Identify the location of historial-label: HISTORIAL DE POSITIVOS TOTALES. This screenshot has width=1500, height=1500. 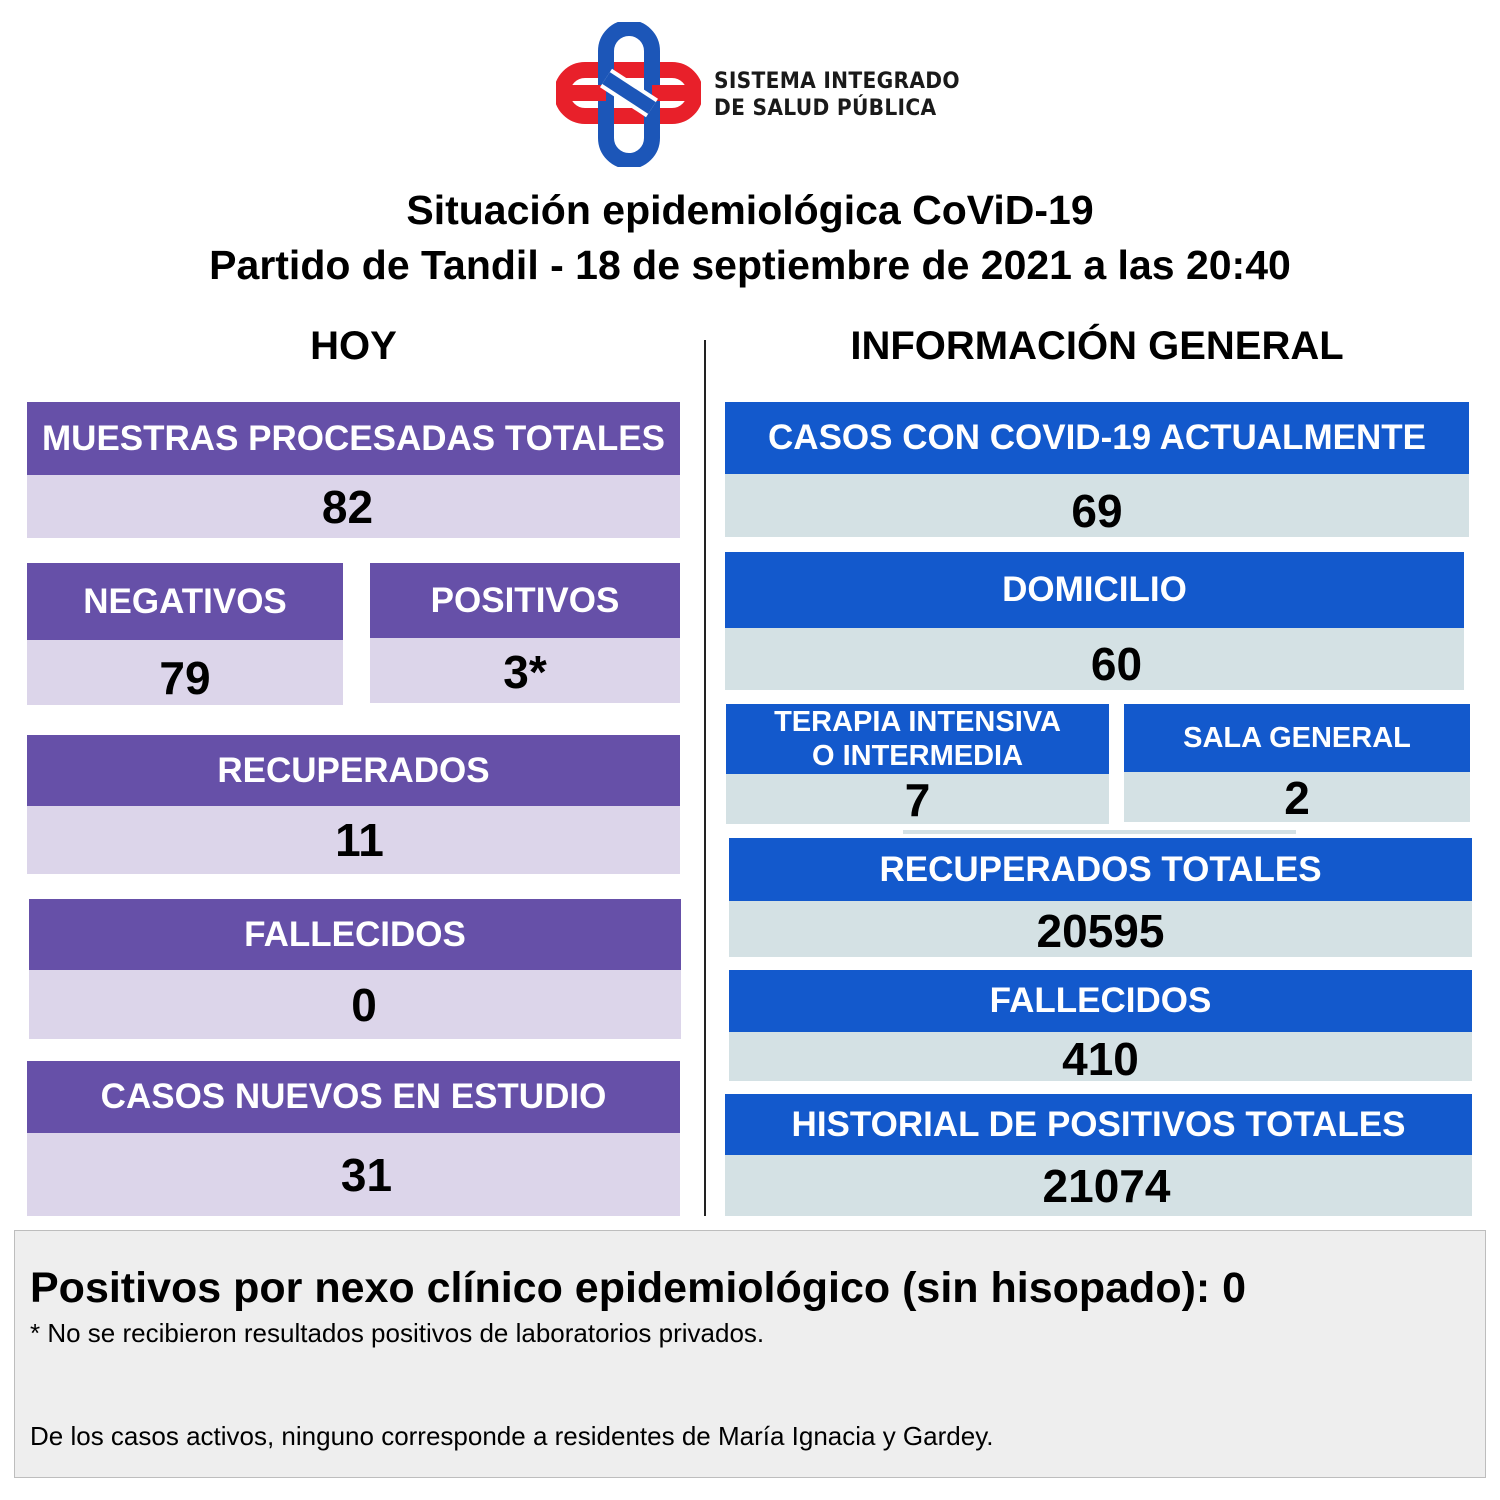
(1098, 1124).